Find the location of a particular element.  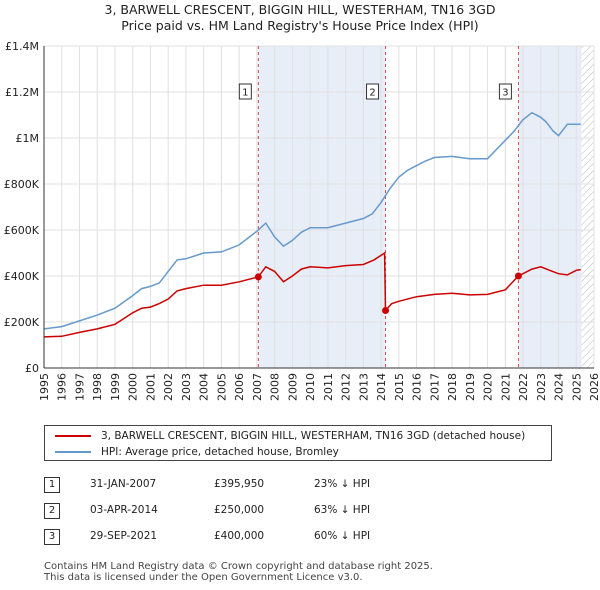

y-tick-label: £800K is located at coordinates (22, 184).